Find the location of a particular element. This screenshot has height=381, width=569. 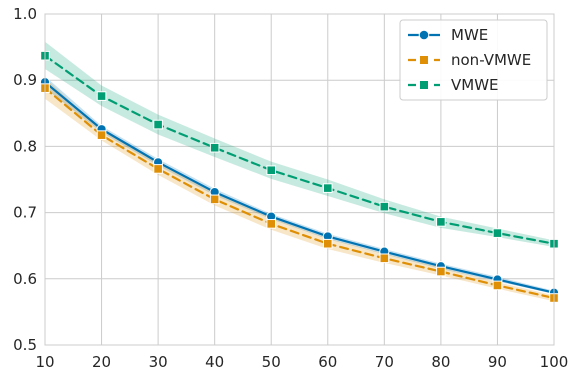

y-tick-label: 0.8 is located at coordinates (25, 146).